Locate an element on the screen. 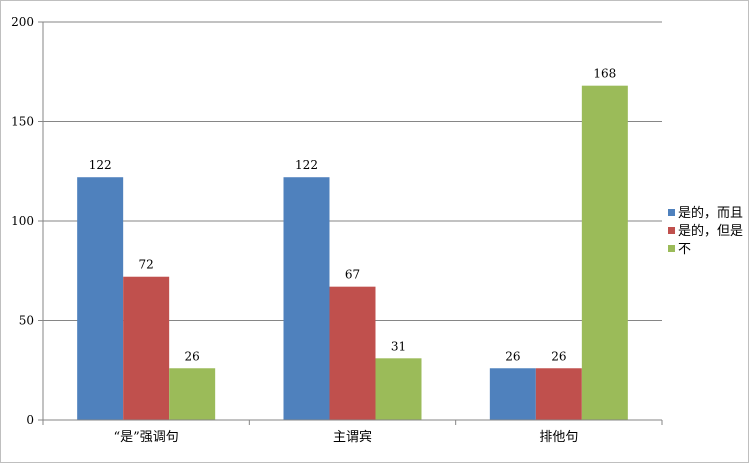 The width and height of the screenshot is (749, 463). legend-label: 是的，而且 is located at coordinates (710, 213).